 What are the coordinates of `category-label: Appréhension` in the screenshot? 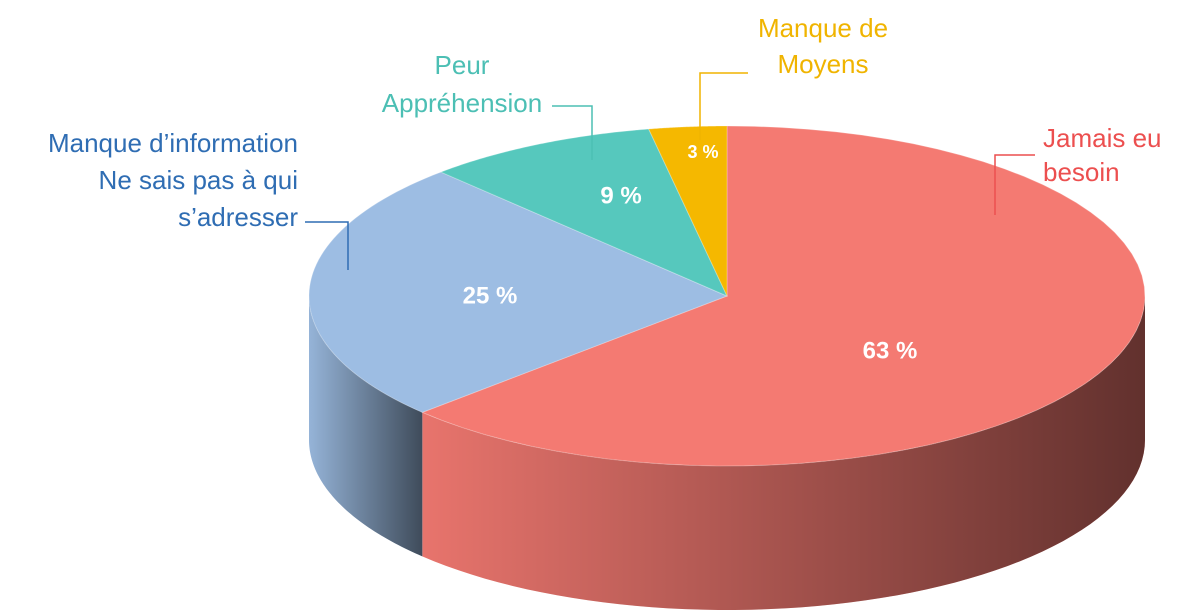 It's located at (462, 103).